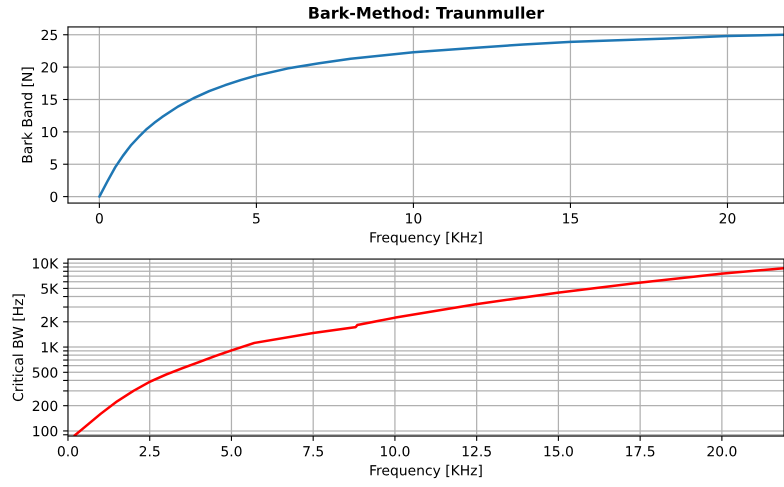 Image resolution: width=784 pixels, height=487 pixels. Describe the element at coordinates (45, 431) in the screenshot. I see `y-tick-label: 100` at that location.